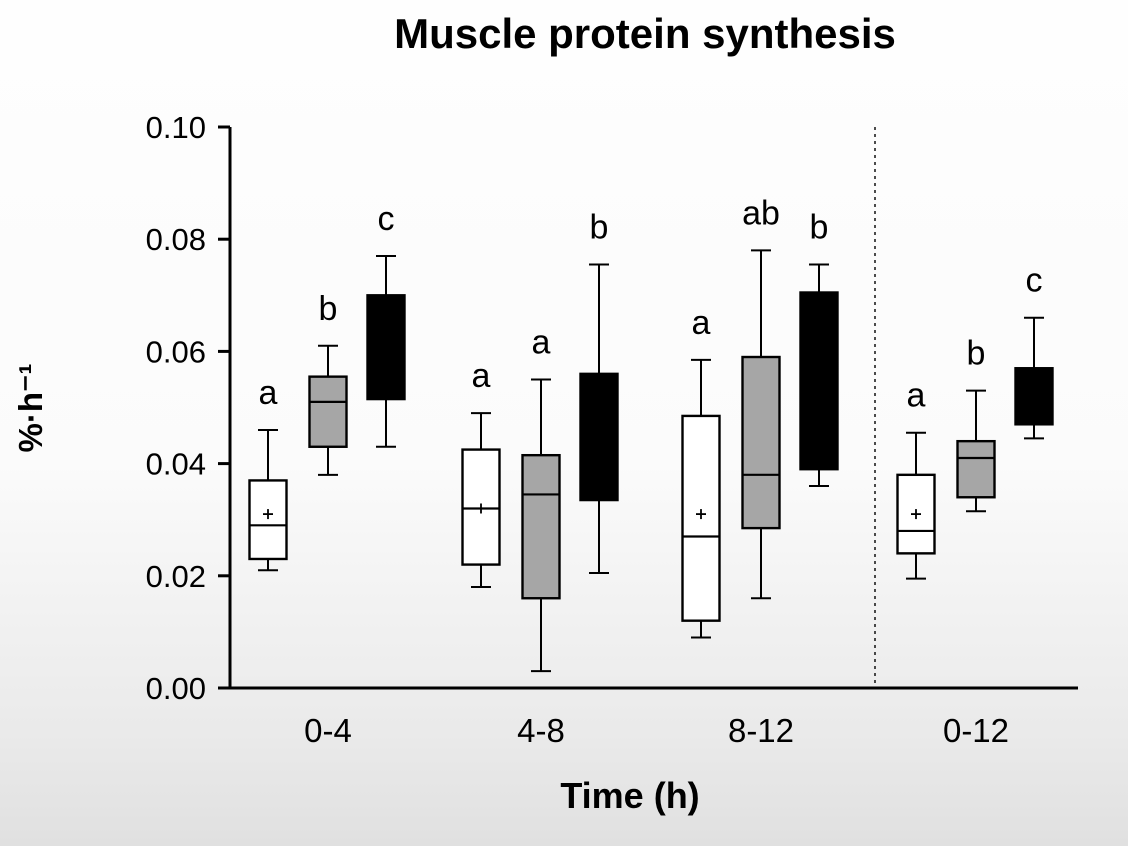 This screenshot has height=846, width=1128. I want to click on significance-letter-white-8-12: a, so click(701, 323).